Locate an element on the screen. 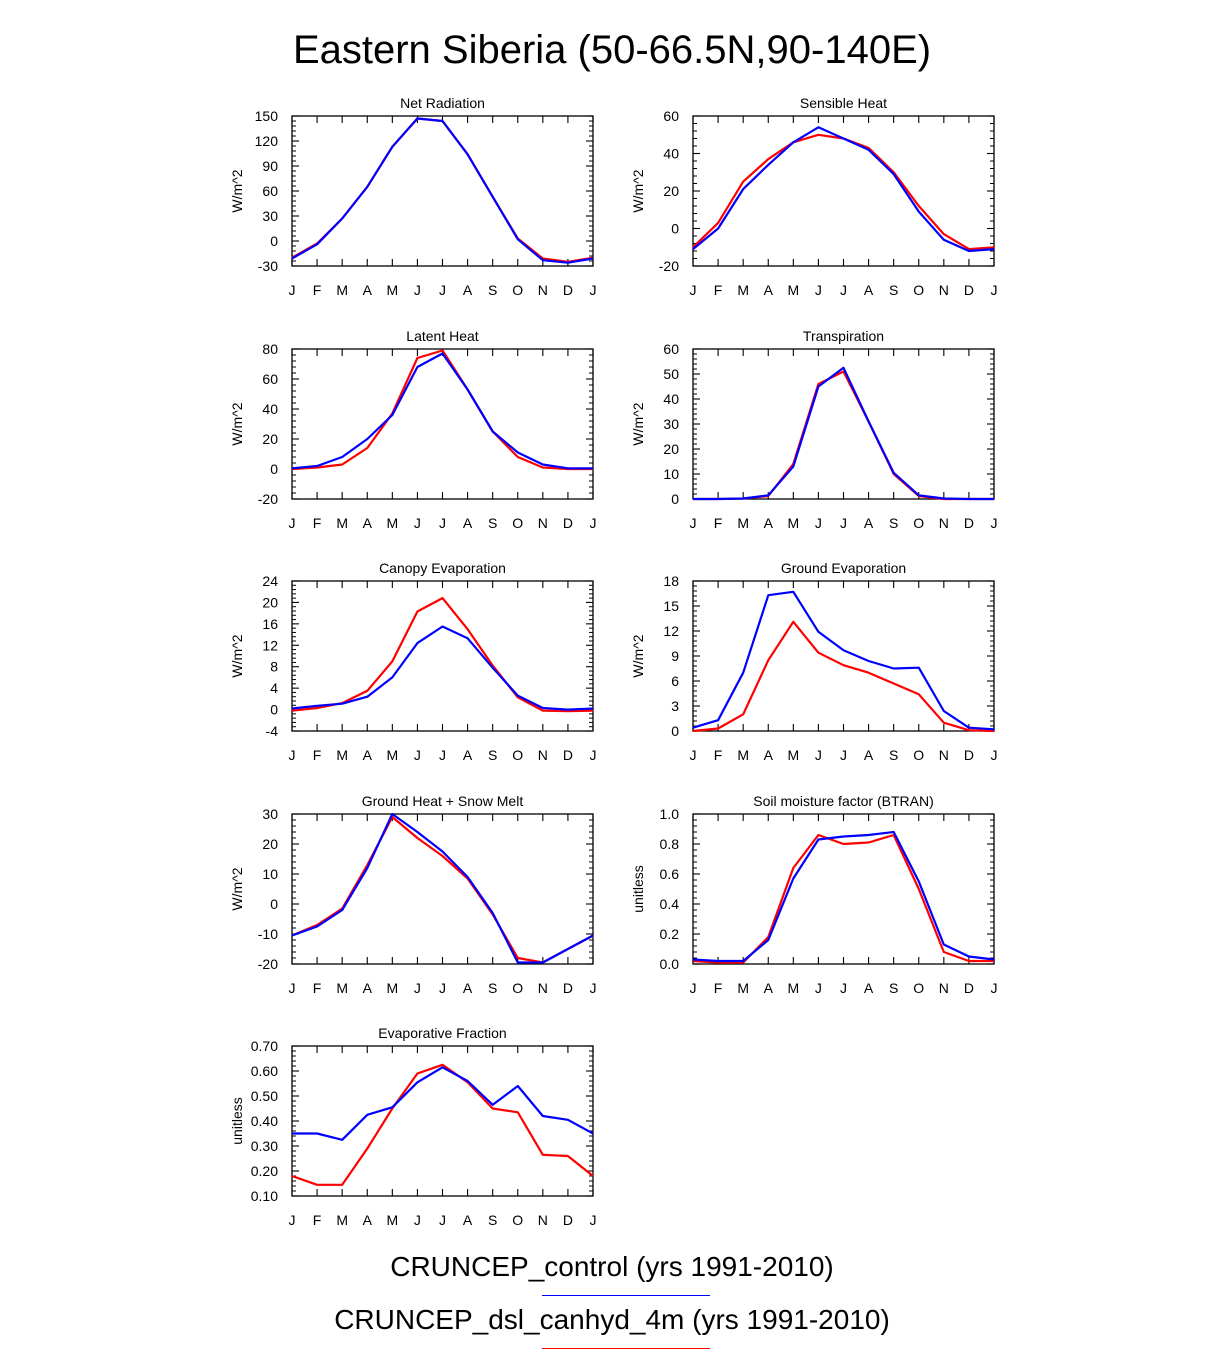 The width and height of the screenshot is (1224, 1351). y-tick-label: 0.50 is located at coordinates (264, 1096).